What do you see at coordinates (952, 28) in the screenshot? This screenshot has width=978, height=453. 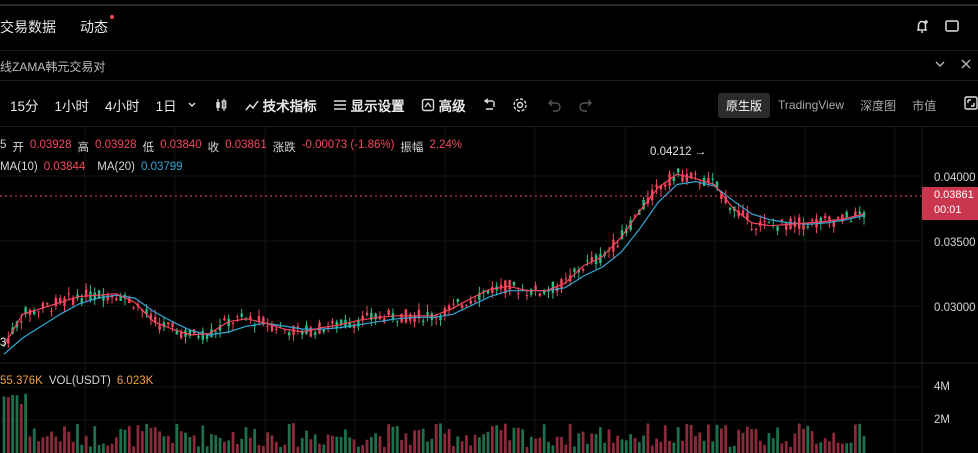 I see `window-icon` at bounding box center [952, 28].